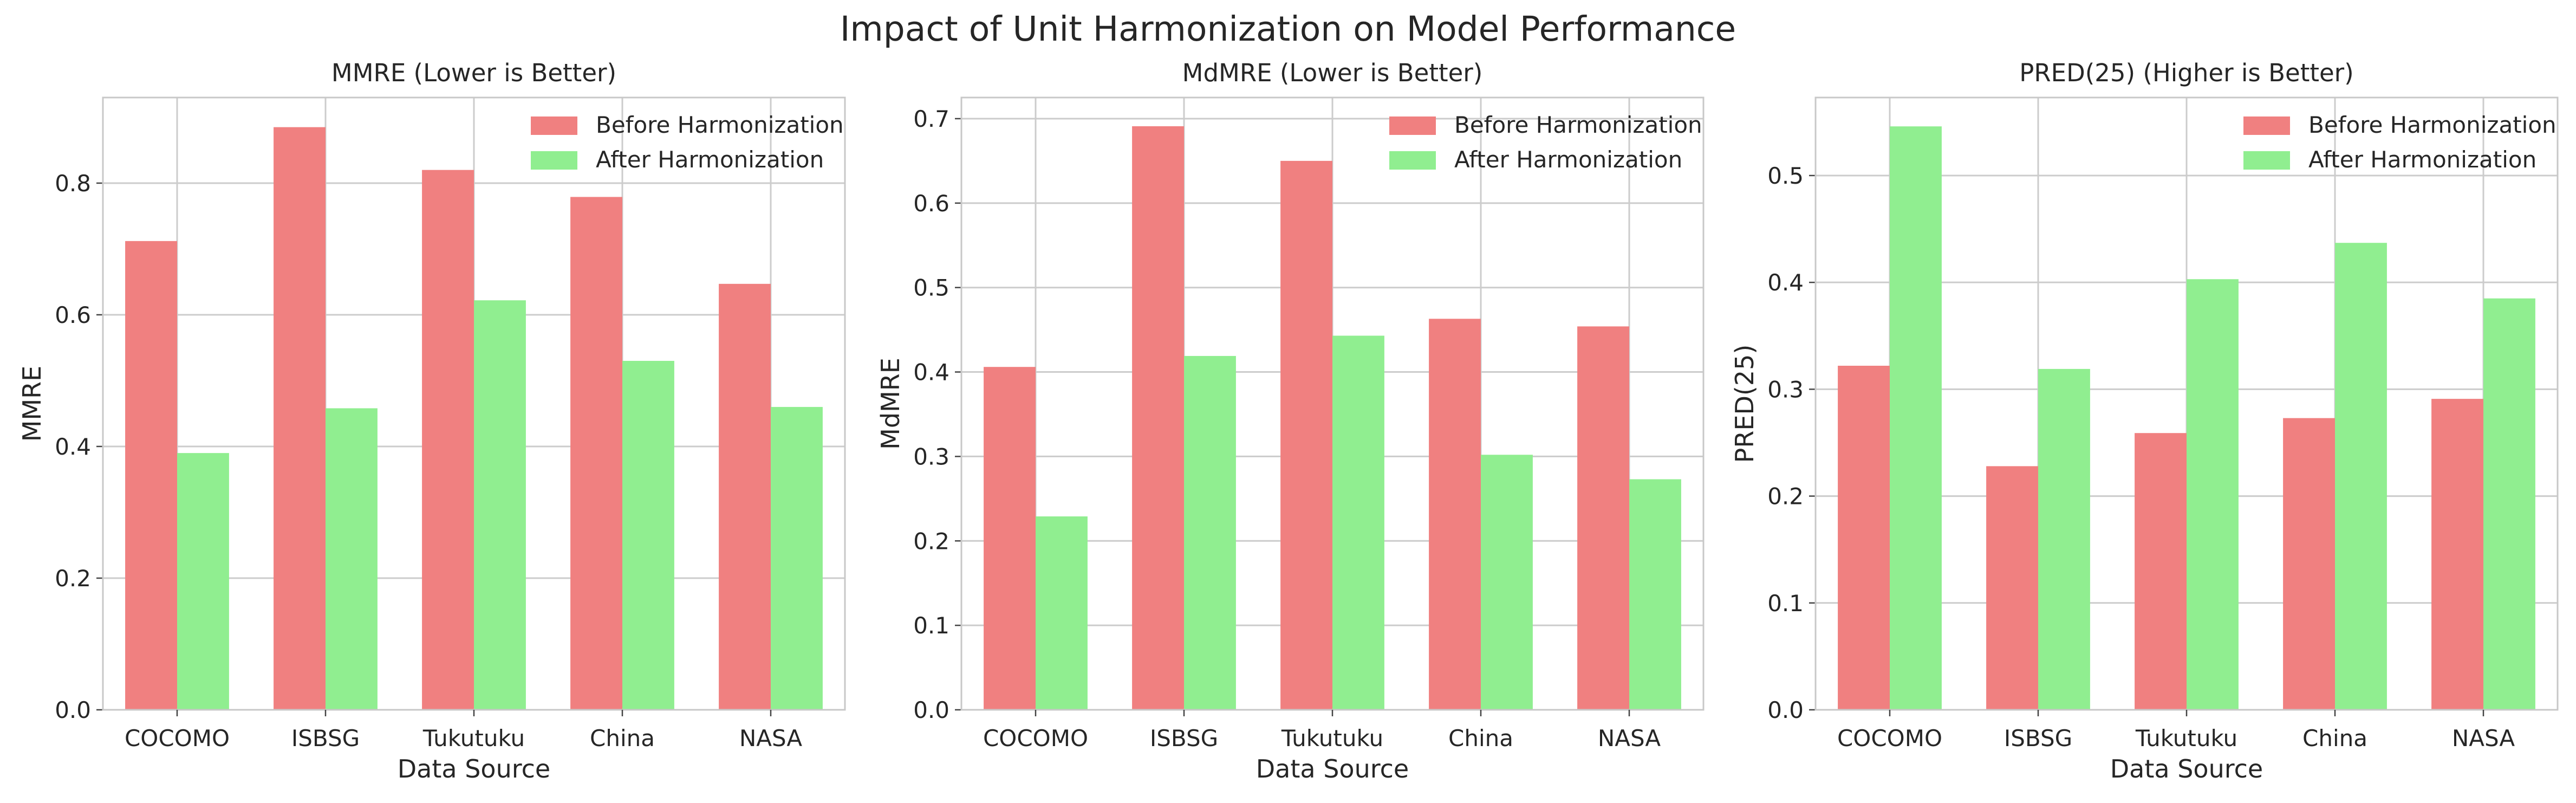 This screenshot has height=803, width=2576. Describe the element at coordinates (931, 119) in the screenshot. I see `y-tick-label: 0.7` at that location.